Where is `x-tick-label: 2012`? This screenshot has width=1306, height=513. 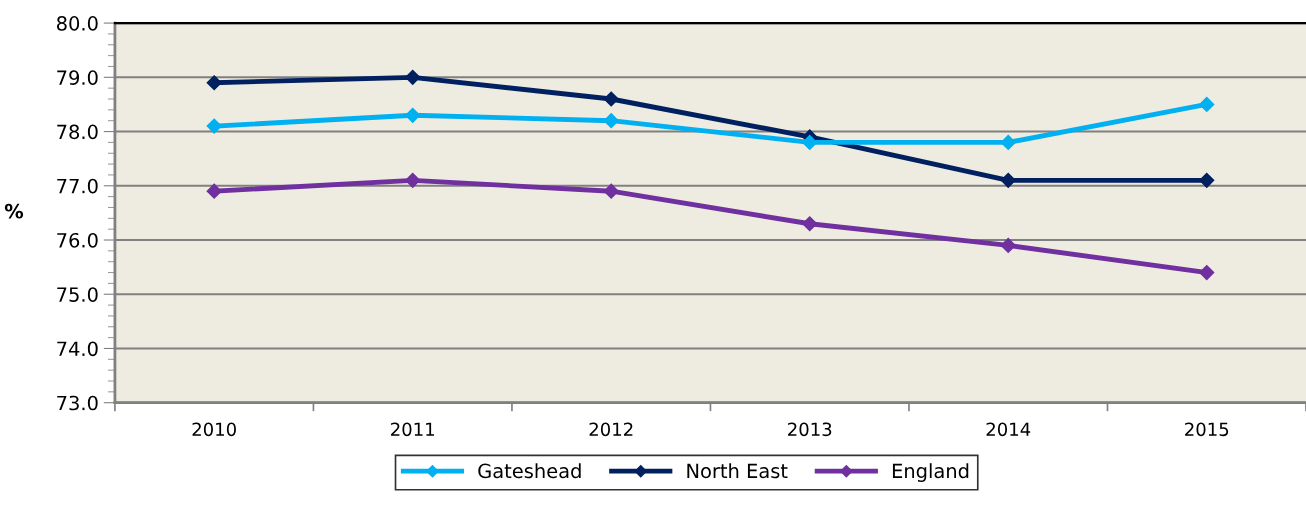 x-tick-label: 2012 is located at coordinates (611, 429).